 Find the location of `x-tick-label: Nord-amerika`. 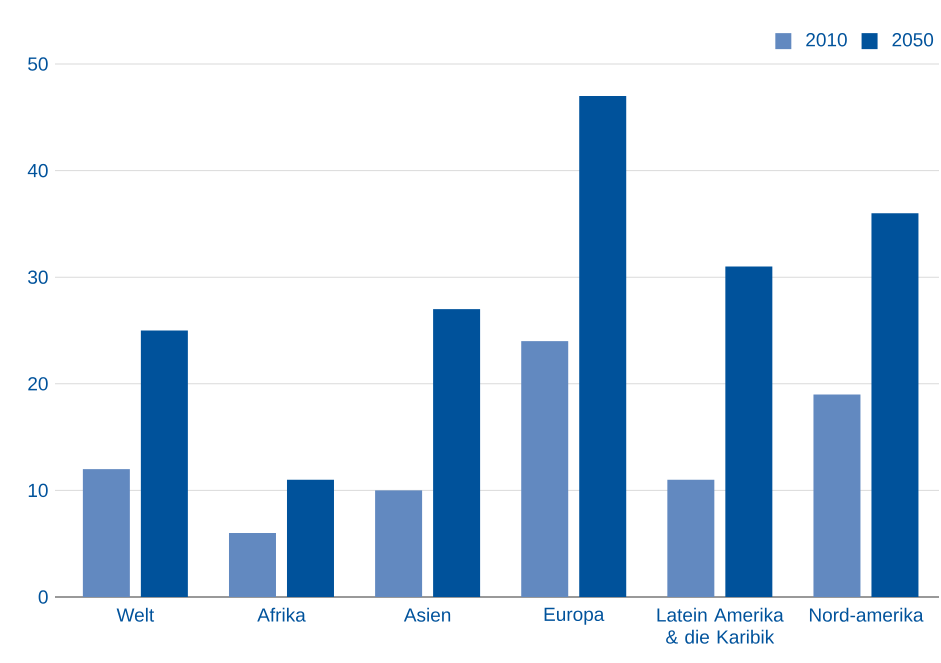

x-tick-label: Nord-amerika is located at coordinates (867, 615).